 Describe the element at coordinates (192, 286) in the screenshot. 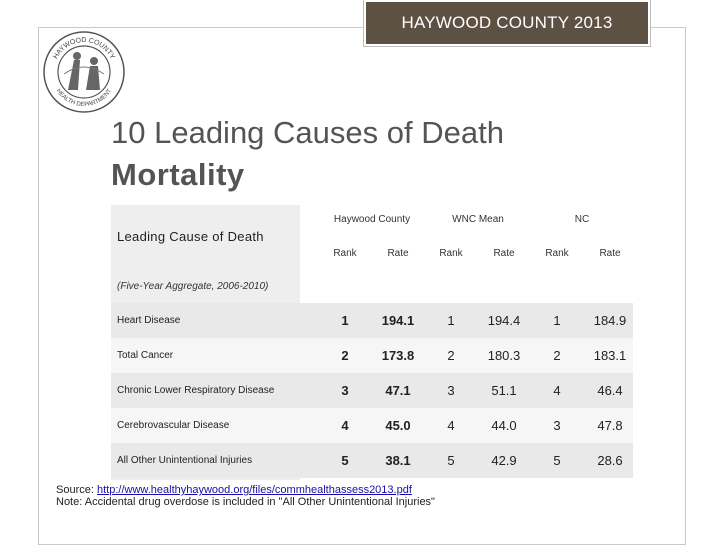

I see `aggregate-note: (Five-Year Aggregate, 2006-2010)` at that location.